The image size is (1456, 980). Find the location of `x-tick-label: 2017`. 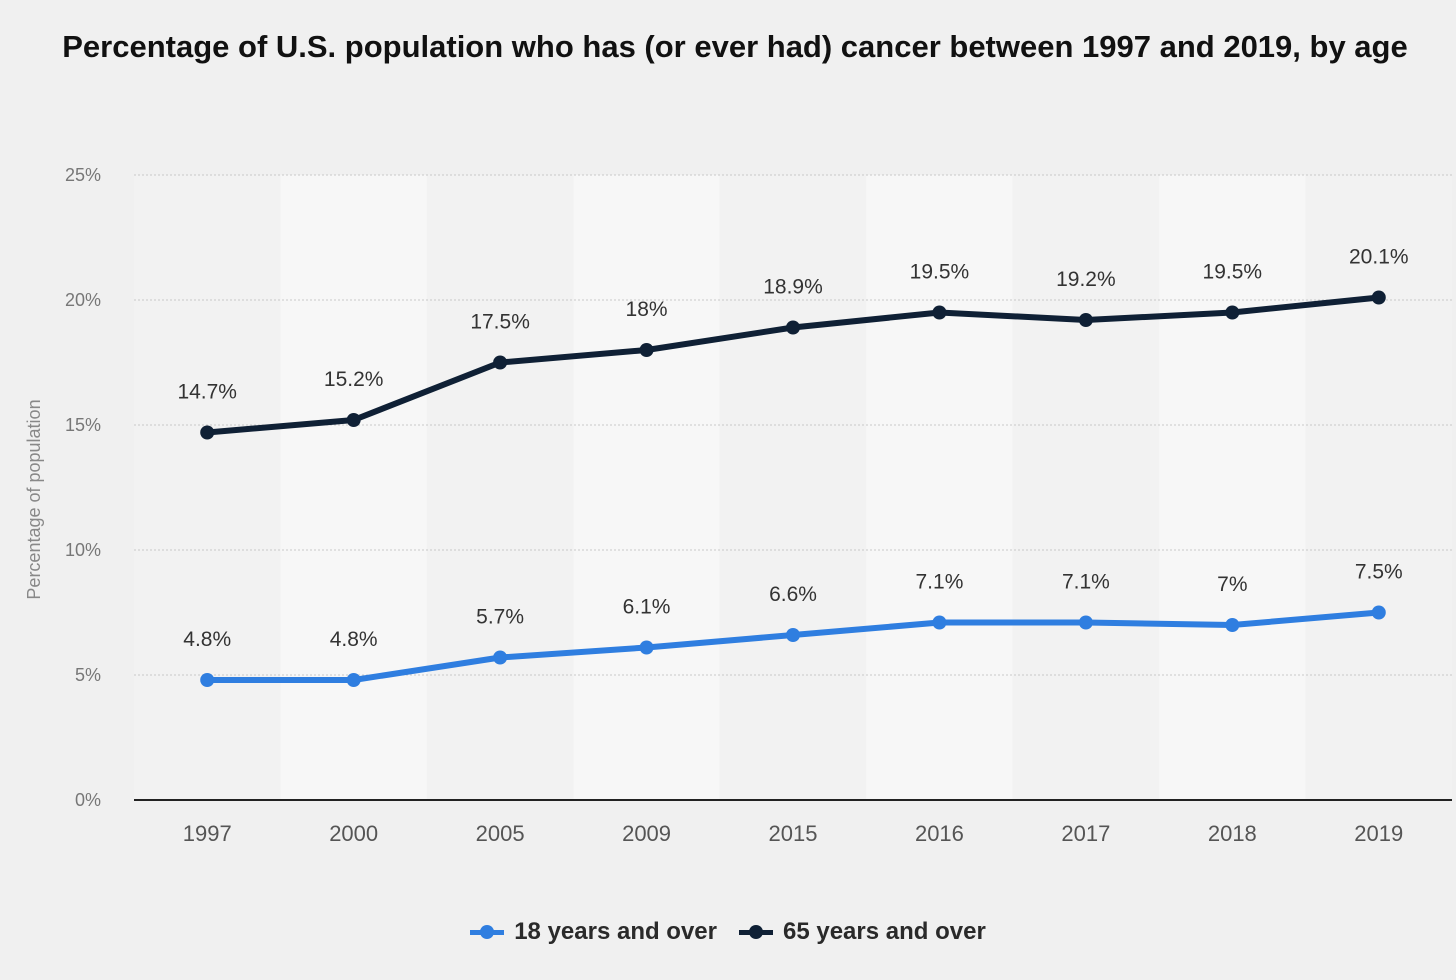

x-tick-label: 2017 is located at coordinates (1085, 833).